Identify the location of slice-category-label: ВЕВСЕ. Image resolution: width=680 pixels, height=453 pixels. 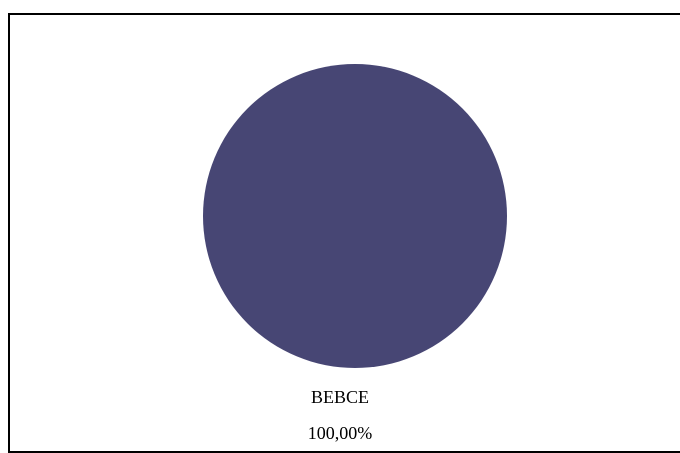
(339, 397).